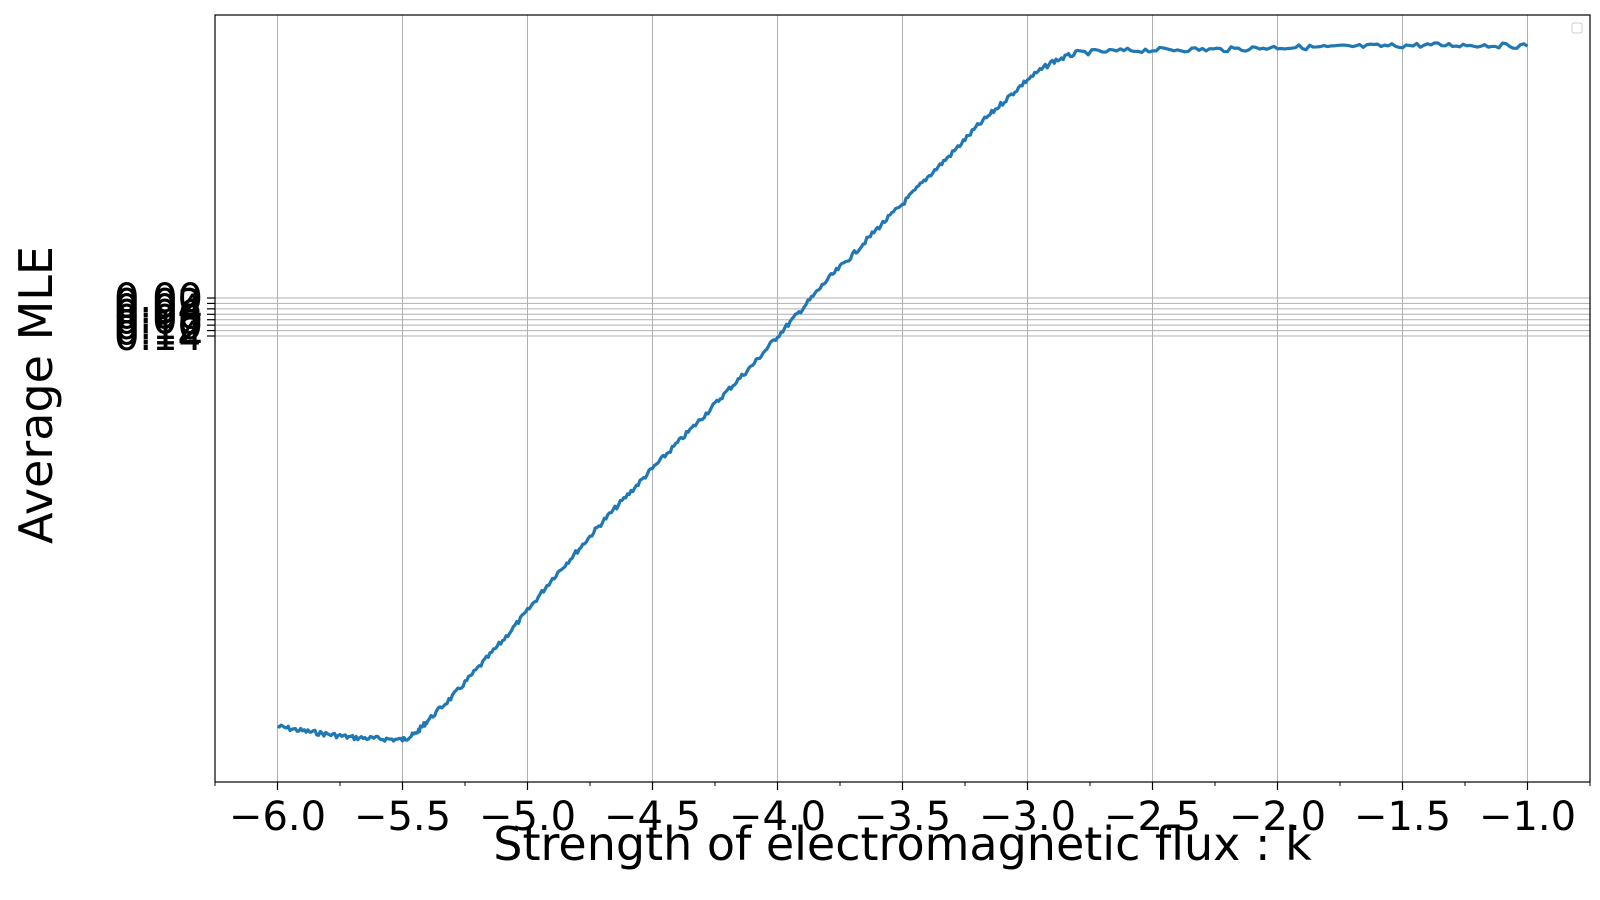 This screenshot has width=1600, height=900. Describe the element at coordinates (1577, 28) in the screenshot. I see `legend-box` at that location.